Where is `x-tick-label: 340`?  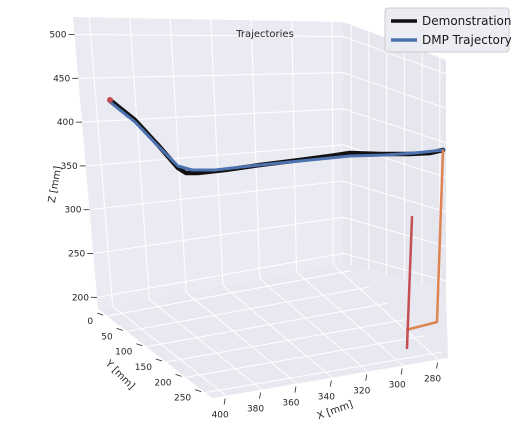
x-tick-label: 340 is located at coordinates (326, 398).